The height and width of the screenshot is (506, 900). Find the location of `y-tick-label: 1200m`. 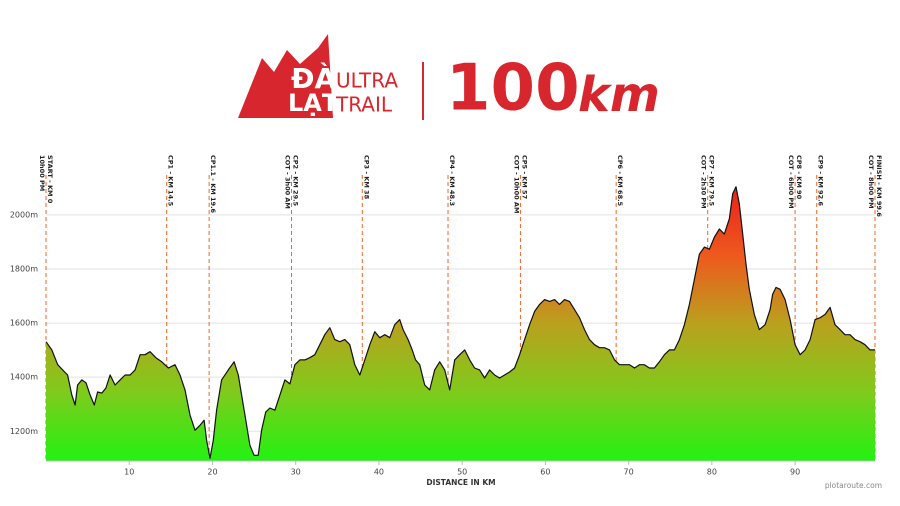

y-tick-label: 1200m is located at coordinates (24, 431).